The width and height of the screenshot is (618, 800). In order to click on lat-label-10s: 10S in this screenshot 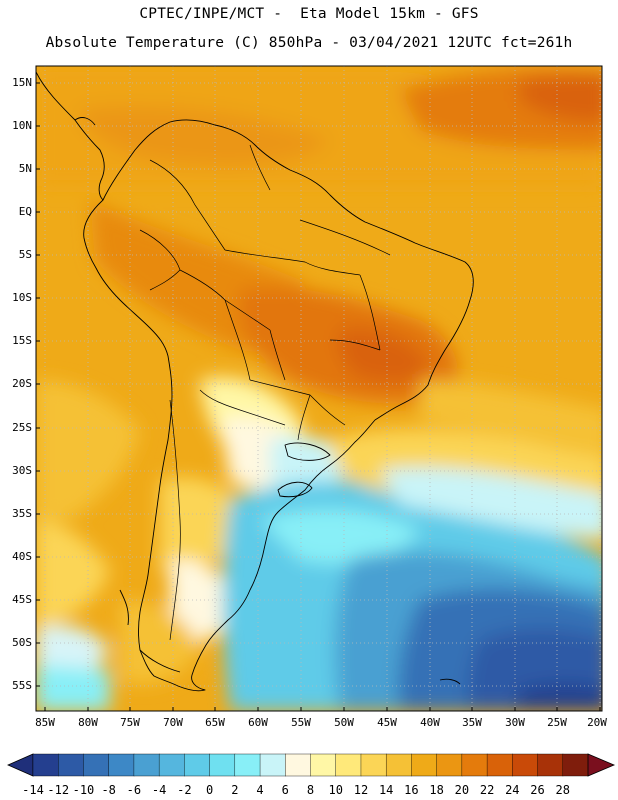, I will do `click(22, 297)`.